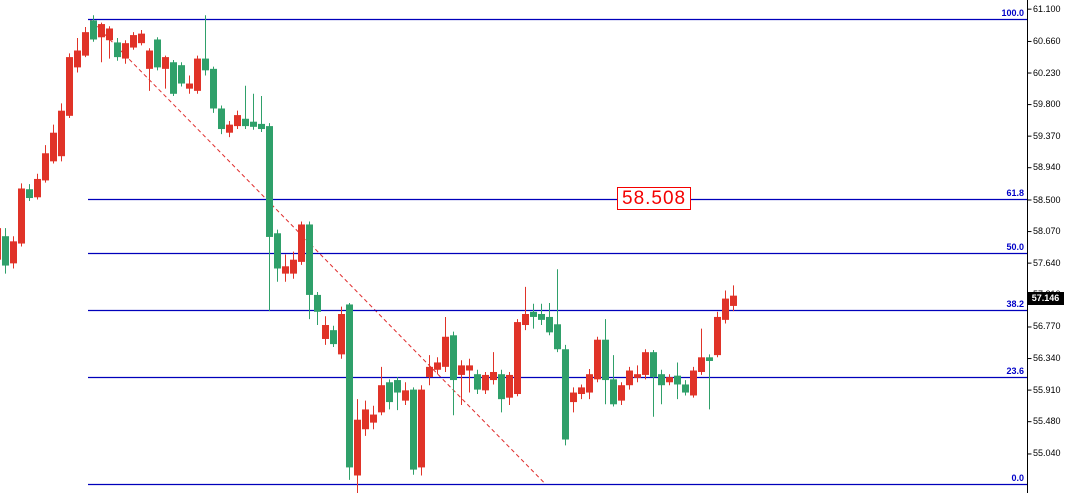 The width and height of the screenshot is (1065, 493). Describe the element at coordinates (1047, 453) in the screenshot. I see `price-axis-tick-label: 55.040` at that location.